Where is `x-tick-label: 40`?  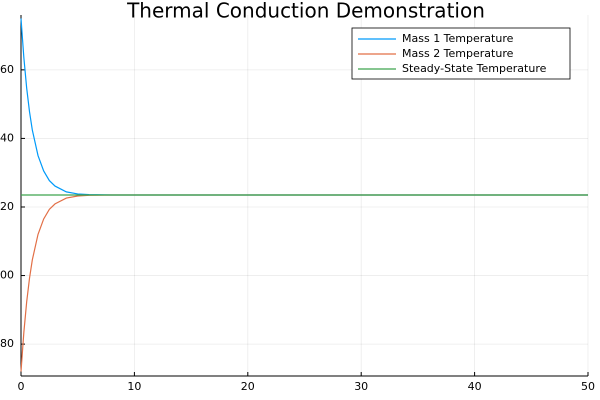
x-tick-label: 40 is located at coordinates (475, 386).